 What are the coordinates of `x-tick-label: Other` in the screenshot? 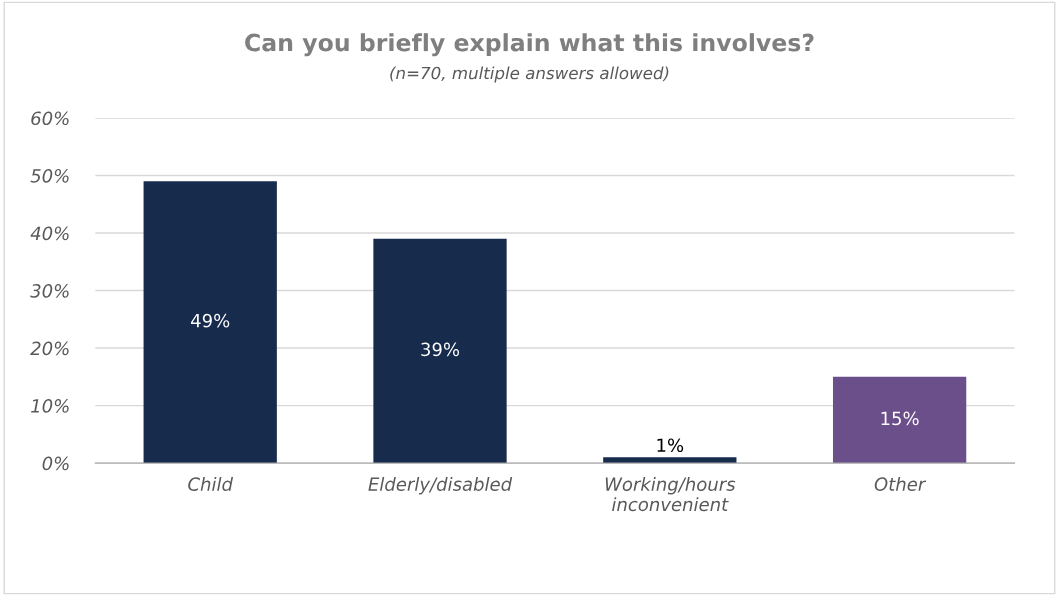 It's located at (900, 483).